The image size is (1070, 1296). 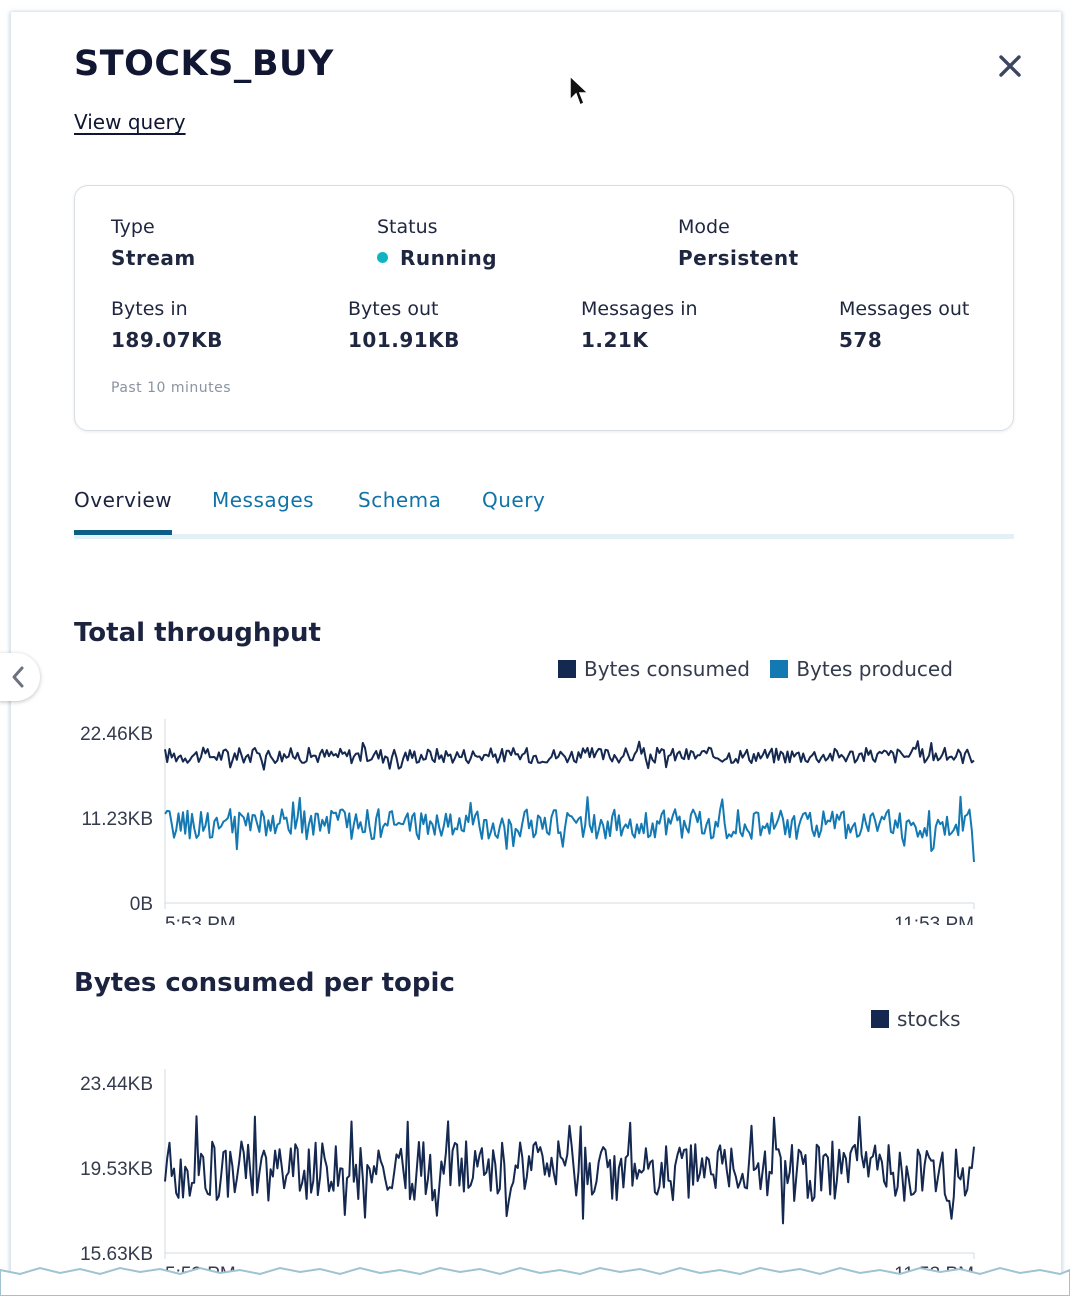 I want to click on mode-stat: Mode Persistent, so click(x=738, y=243).